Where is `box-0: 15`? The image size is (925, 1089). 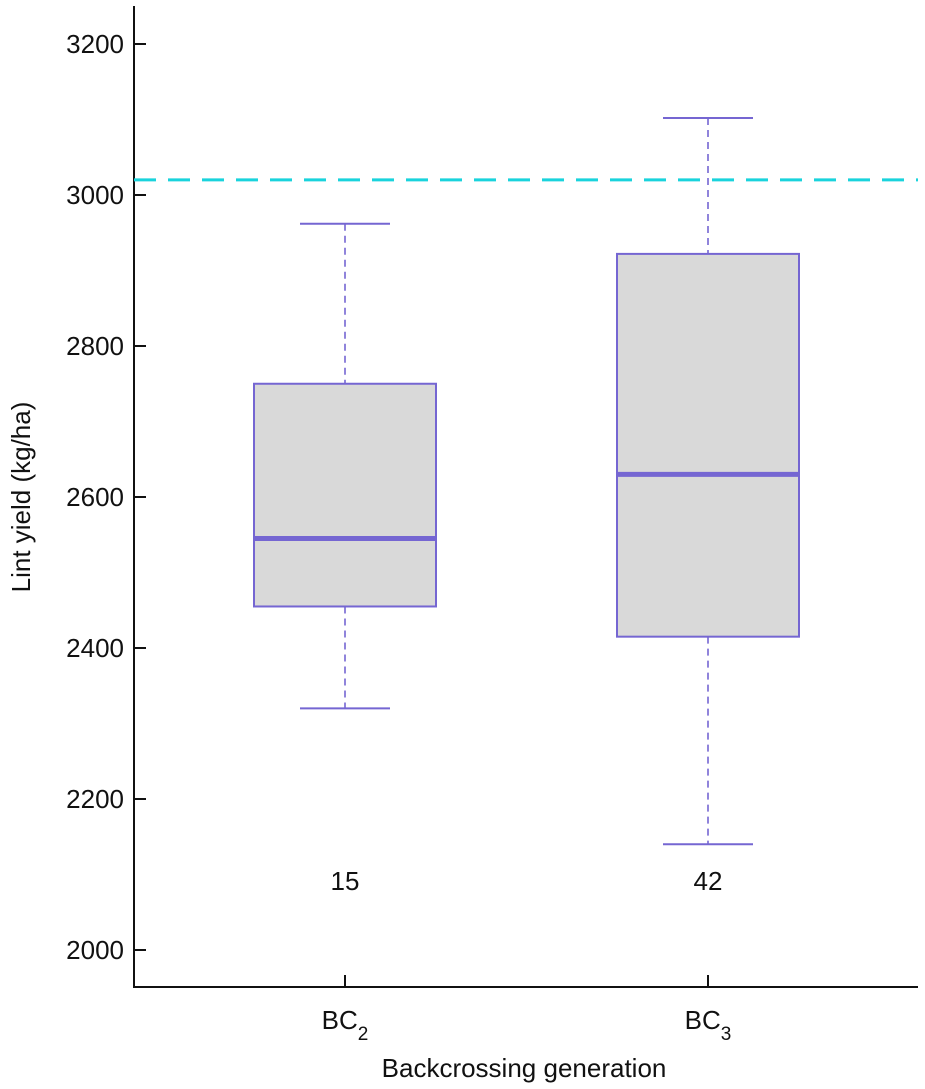
box-0: 15 is located at coordinates (345, 559).